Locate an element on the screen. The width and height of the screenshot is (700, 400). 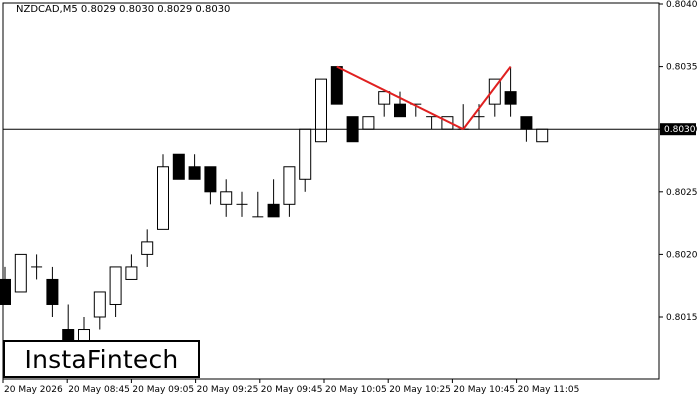
x-tick-label: 20 May 10:05 is located at coordinates (356, 390).